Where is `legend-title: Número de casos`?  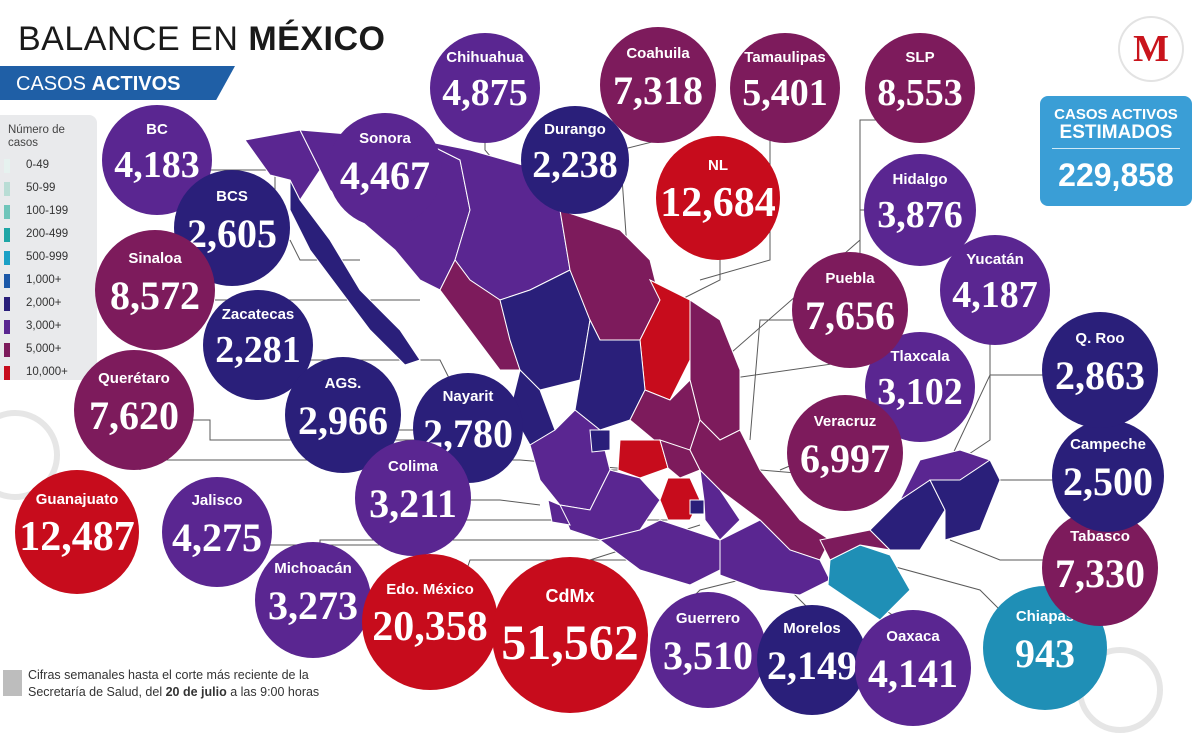 legend-title: Número de casos is located at coordinates (36, 136).